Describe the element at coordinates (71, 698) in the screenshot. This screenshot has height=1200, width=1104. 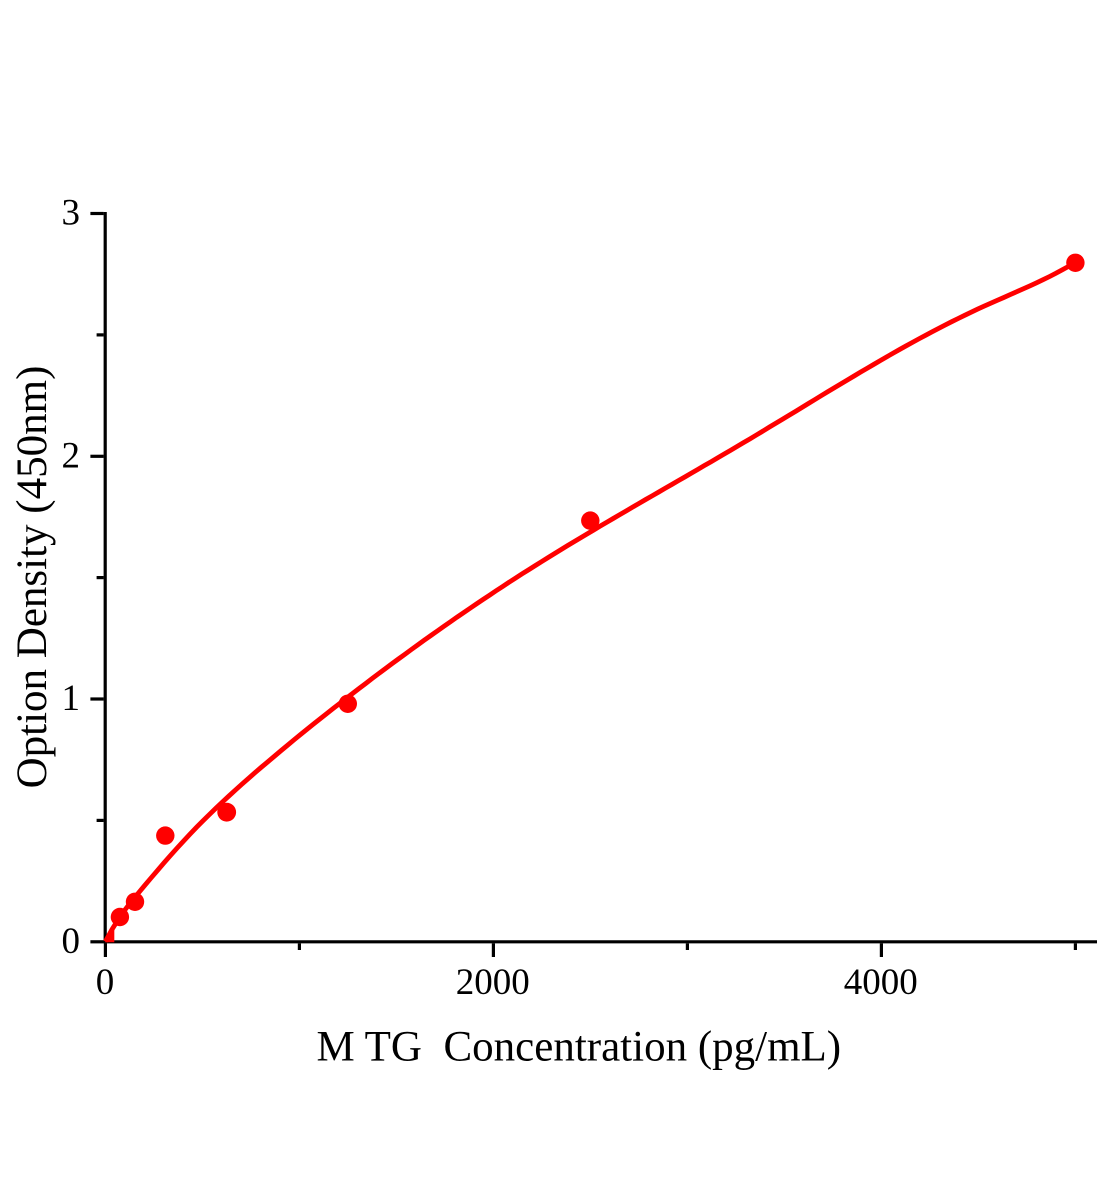
I see `svg-text: 1` at that location.